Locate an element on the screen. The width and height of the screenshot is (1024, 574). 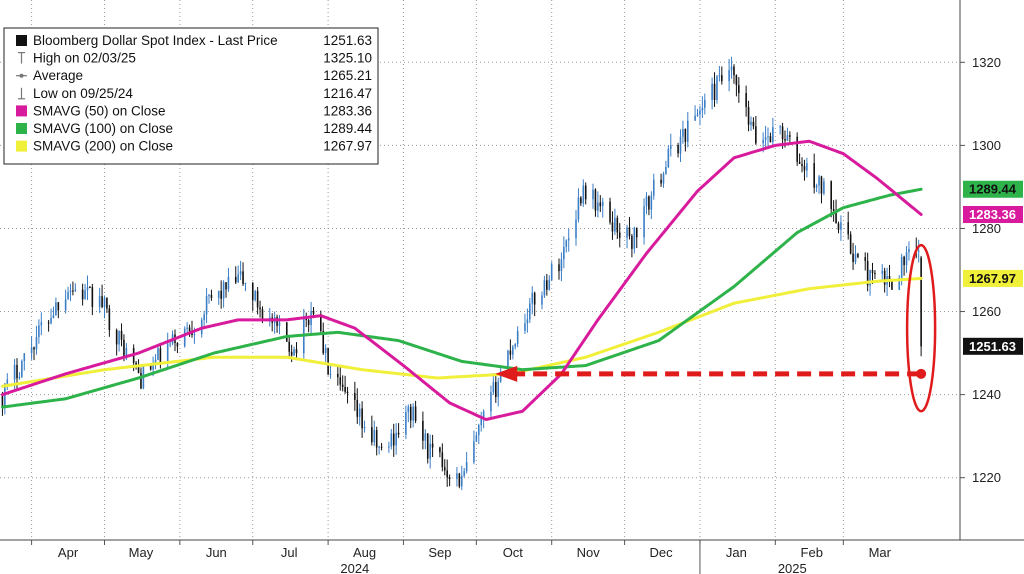
legend-entry-label: Bloomberg Dollar Spot Index - Last Price is located at coordinates (155, 40).